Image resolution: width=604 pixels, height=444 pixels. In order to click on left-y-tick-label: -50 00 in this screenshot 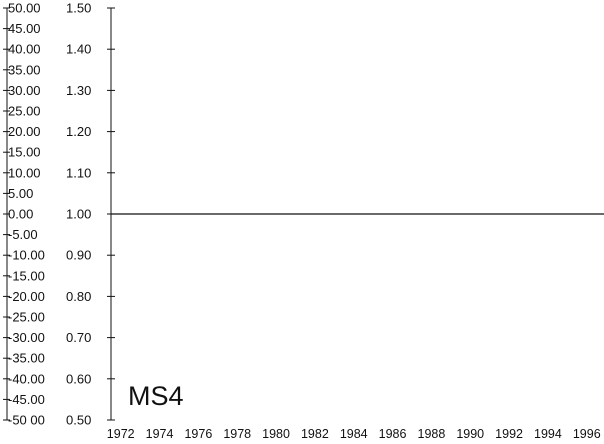, I will do `click(26, 420)`.